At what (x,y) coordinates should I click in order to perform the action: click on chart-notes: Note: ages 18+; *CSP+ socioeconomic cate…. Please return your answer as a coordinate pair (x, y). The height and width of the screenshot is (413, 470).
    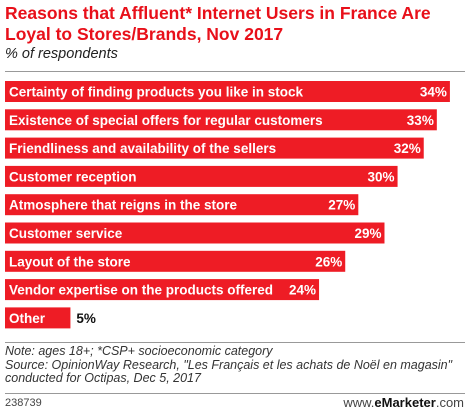
    Looking at the image, I should click on (235, 365).